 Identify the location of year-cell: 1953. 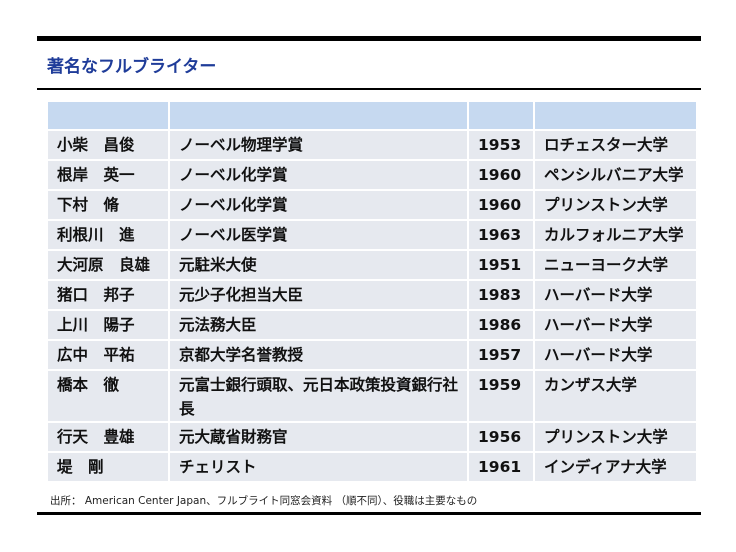
(501, 145).